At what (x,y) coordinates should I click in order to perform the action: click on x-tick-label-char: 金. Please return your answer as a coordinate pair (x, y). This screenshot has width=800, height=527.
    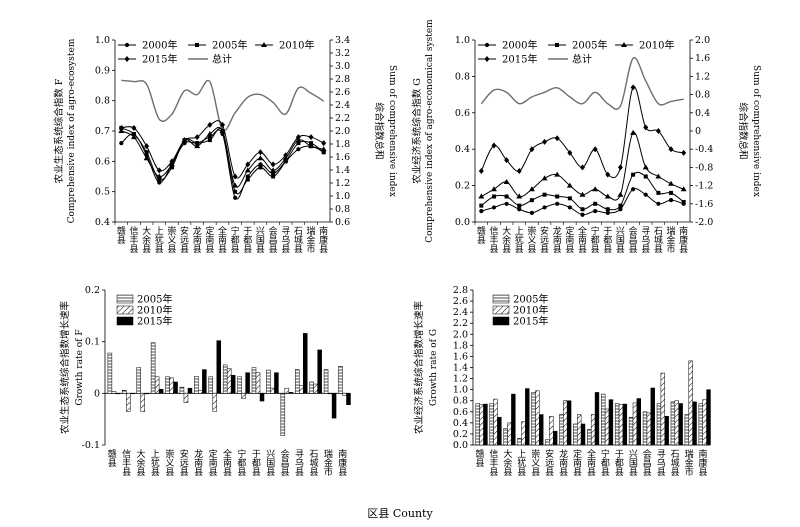
    Looking at the image, I should click on (328, 463).